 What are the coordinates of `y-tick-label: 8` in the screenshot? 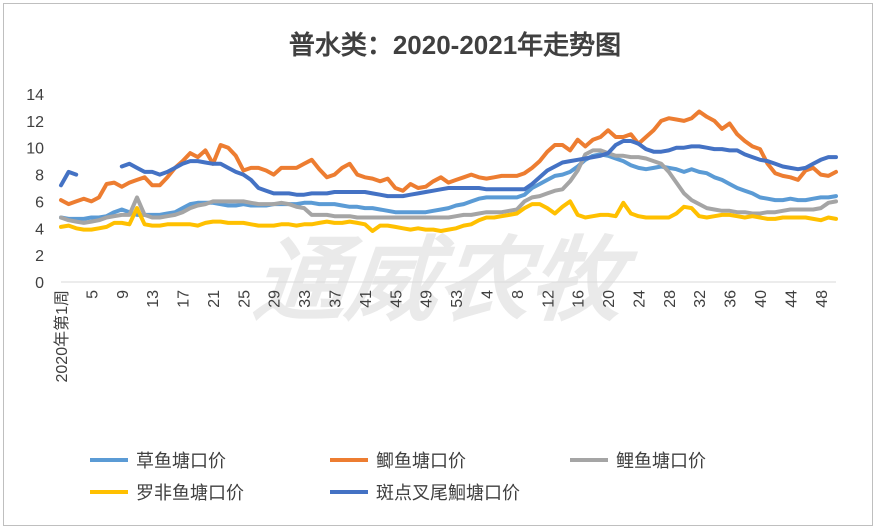 It's located at (39, 176).